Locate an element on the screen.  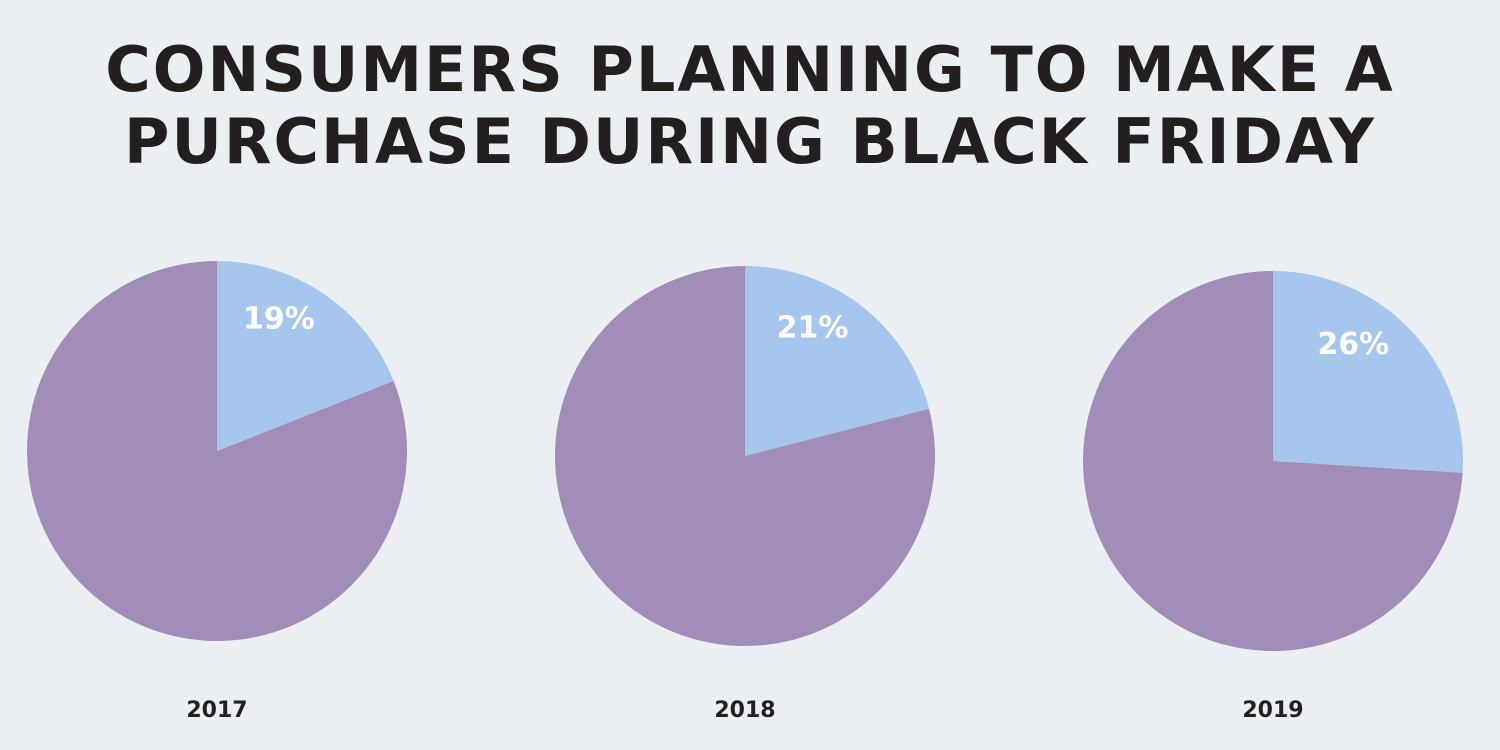
year-label-2018: 2018 is located at coordinates (744, 710).